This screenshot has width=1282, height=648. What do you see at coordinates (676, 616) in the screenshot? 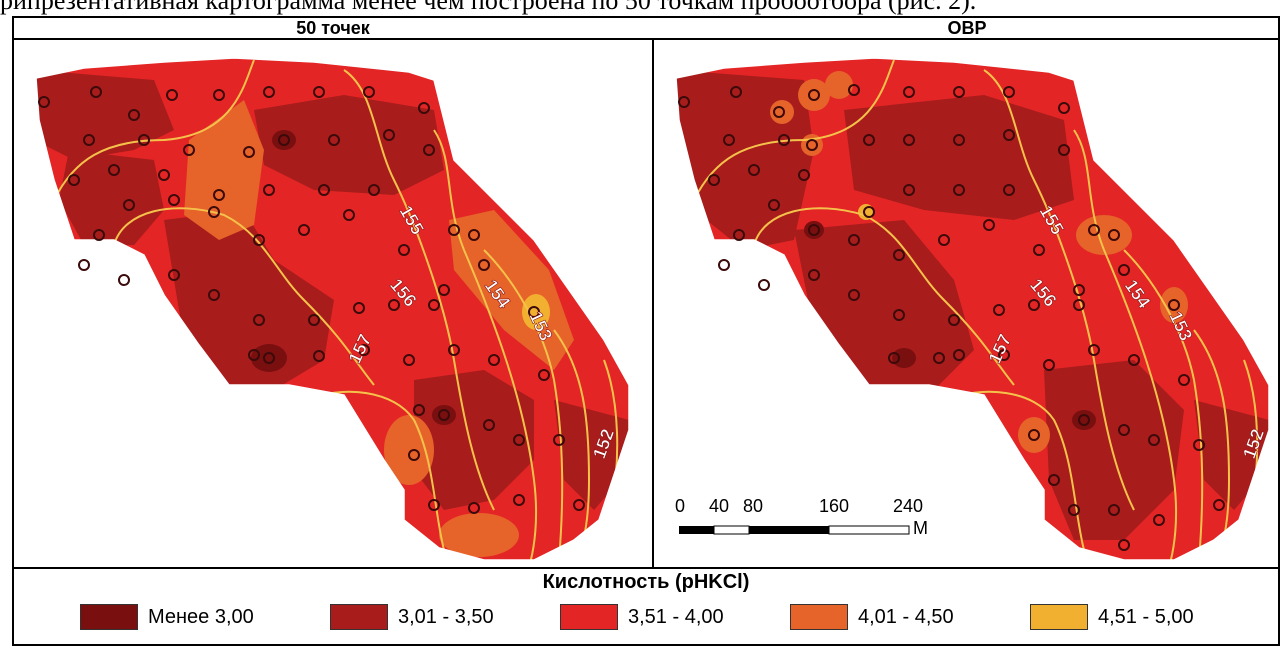
I see `legend-label: 3,51 - 4,00` at bounding box center [676, 616].